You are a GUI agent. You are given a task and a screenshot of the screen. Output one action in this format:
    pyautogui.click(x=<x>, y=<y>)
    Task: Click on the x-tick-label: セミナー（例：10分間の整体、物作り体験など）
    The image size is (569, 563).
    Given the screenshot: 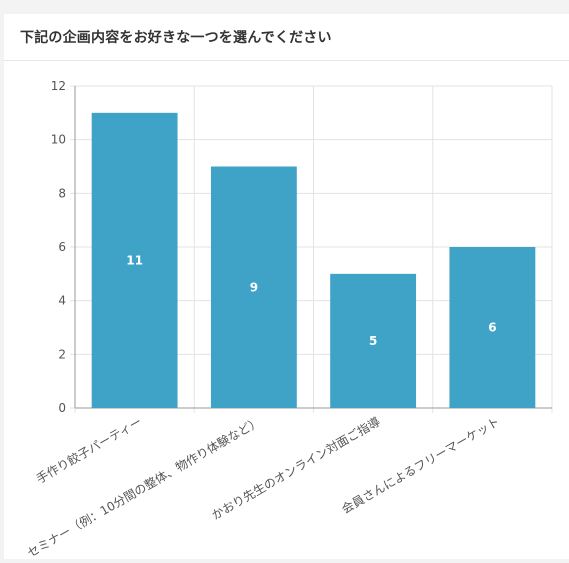 What is the action you would take?
    pyautogui.click(x=143, y=486)
    